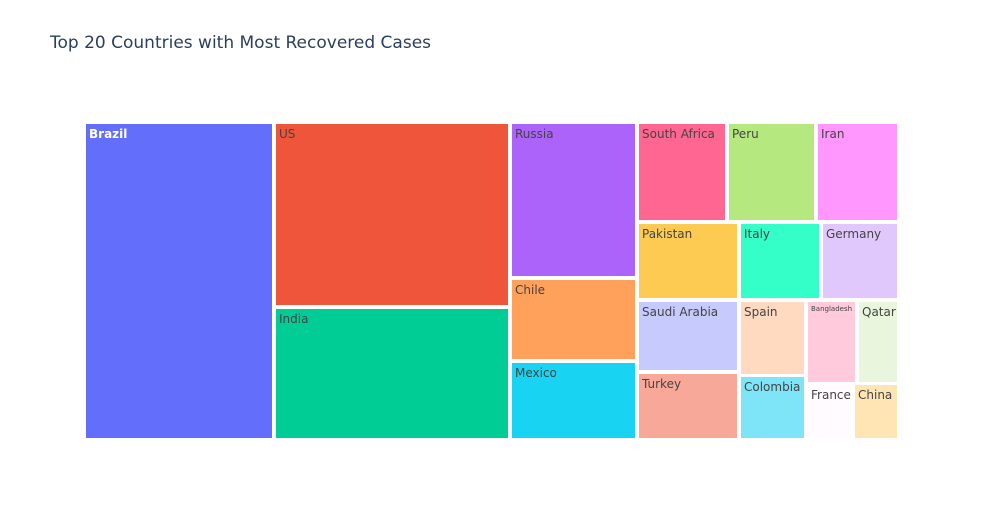 Image resolution: width=983 pixels, height=525 pixels. What do you see at coordinates (745, 134) in the screenshot?
I see `tile-label-peru: Peru` at bounding box center [745, 134].